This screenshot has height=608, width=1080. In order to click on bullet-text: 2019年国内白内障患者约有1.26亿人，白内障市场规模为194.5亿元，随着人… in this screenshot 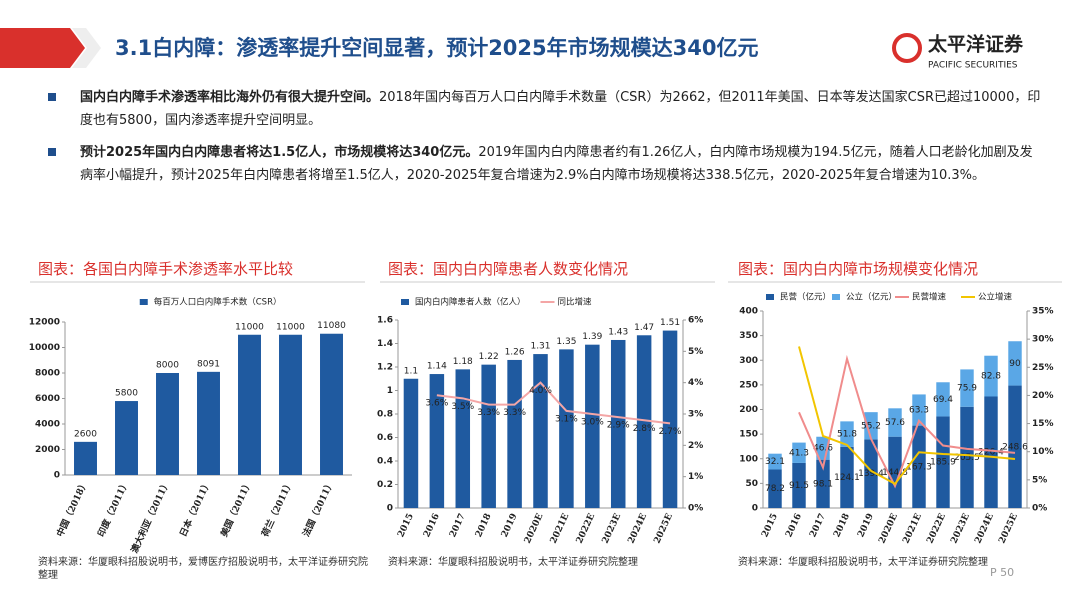, I will do `click(556, 164)`.